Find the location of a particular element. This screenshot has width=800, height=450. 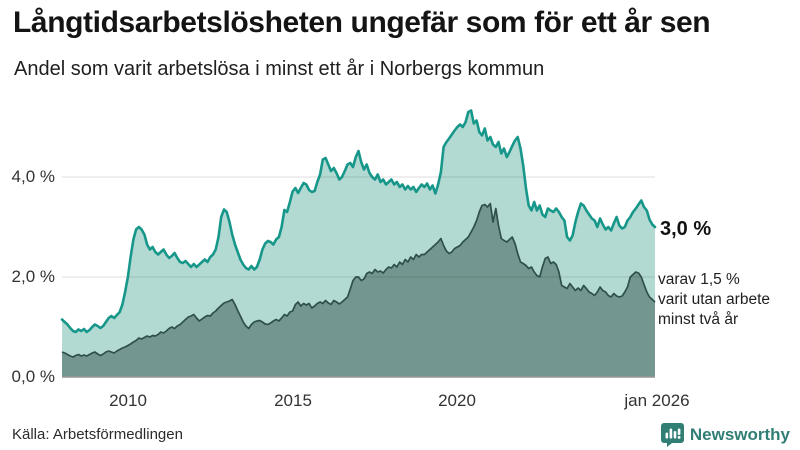

source-attribution: Källa: Arbetsförmedlingen is located at coordinates (97, 434).